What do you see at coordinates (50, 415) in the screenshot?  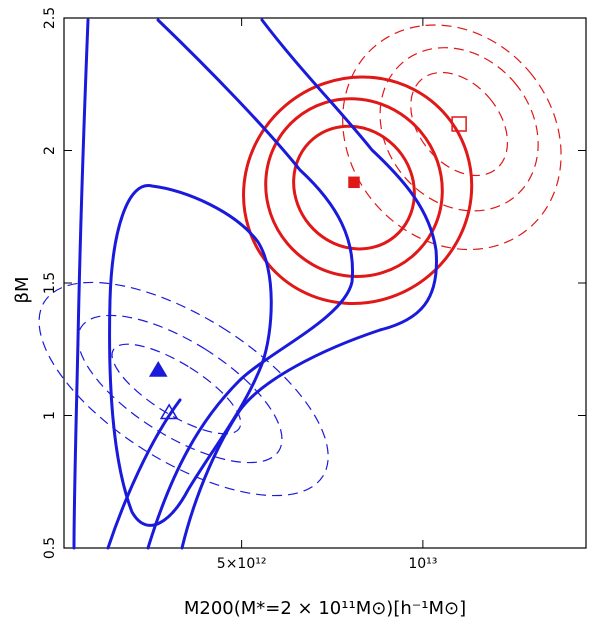 I see `y-tick-label: 1` at bounding box center [50, 415].